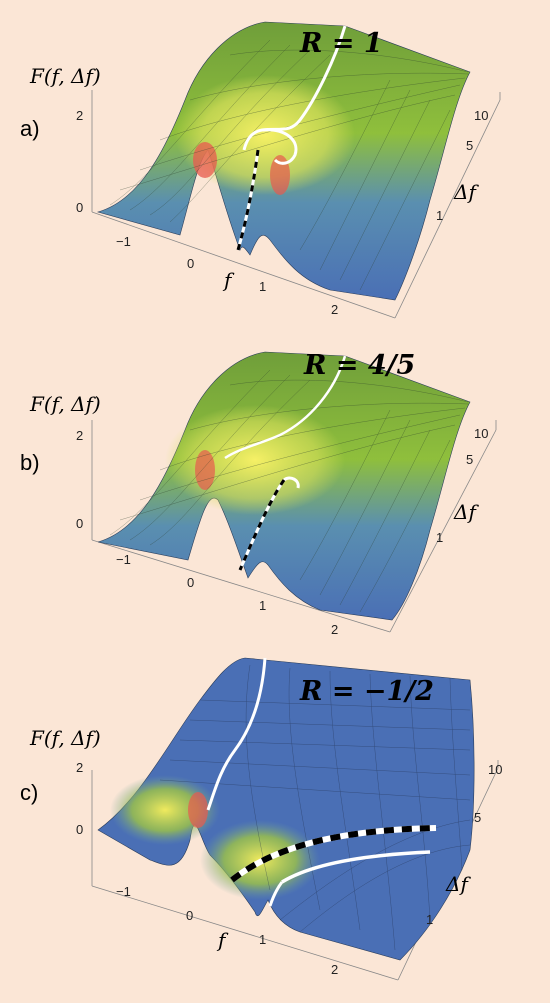  What do you see at coordinates (198, 810) in the screenshot?
I see `peak-red-c` at bounding box center [198, 810].